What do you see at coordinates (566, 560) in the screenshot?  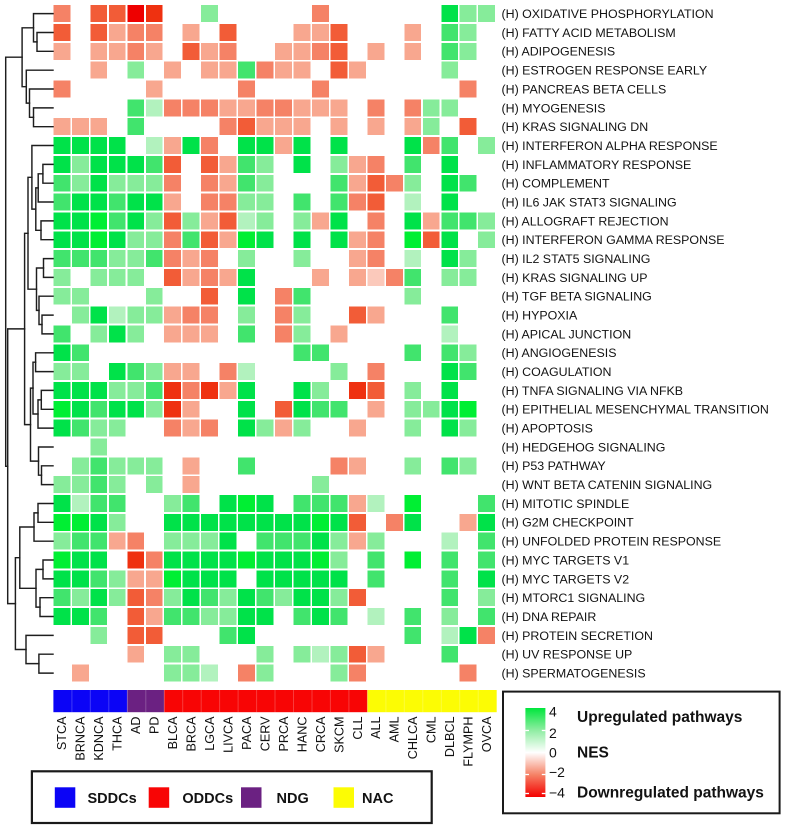 I see `svg-text: (H) MYC TARGETS V1` at bounding box center [566, 560].